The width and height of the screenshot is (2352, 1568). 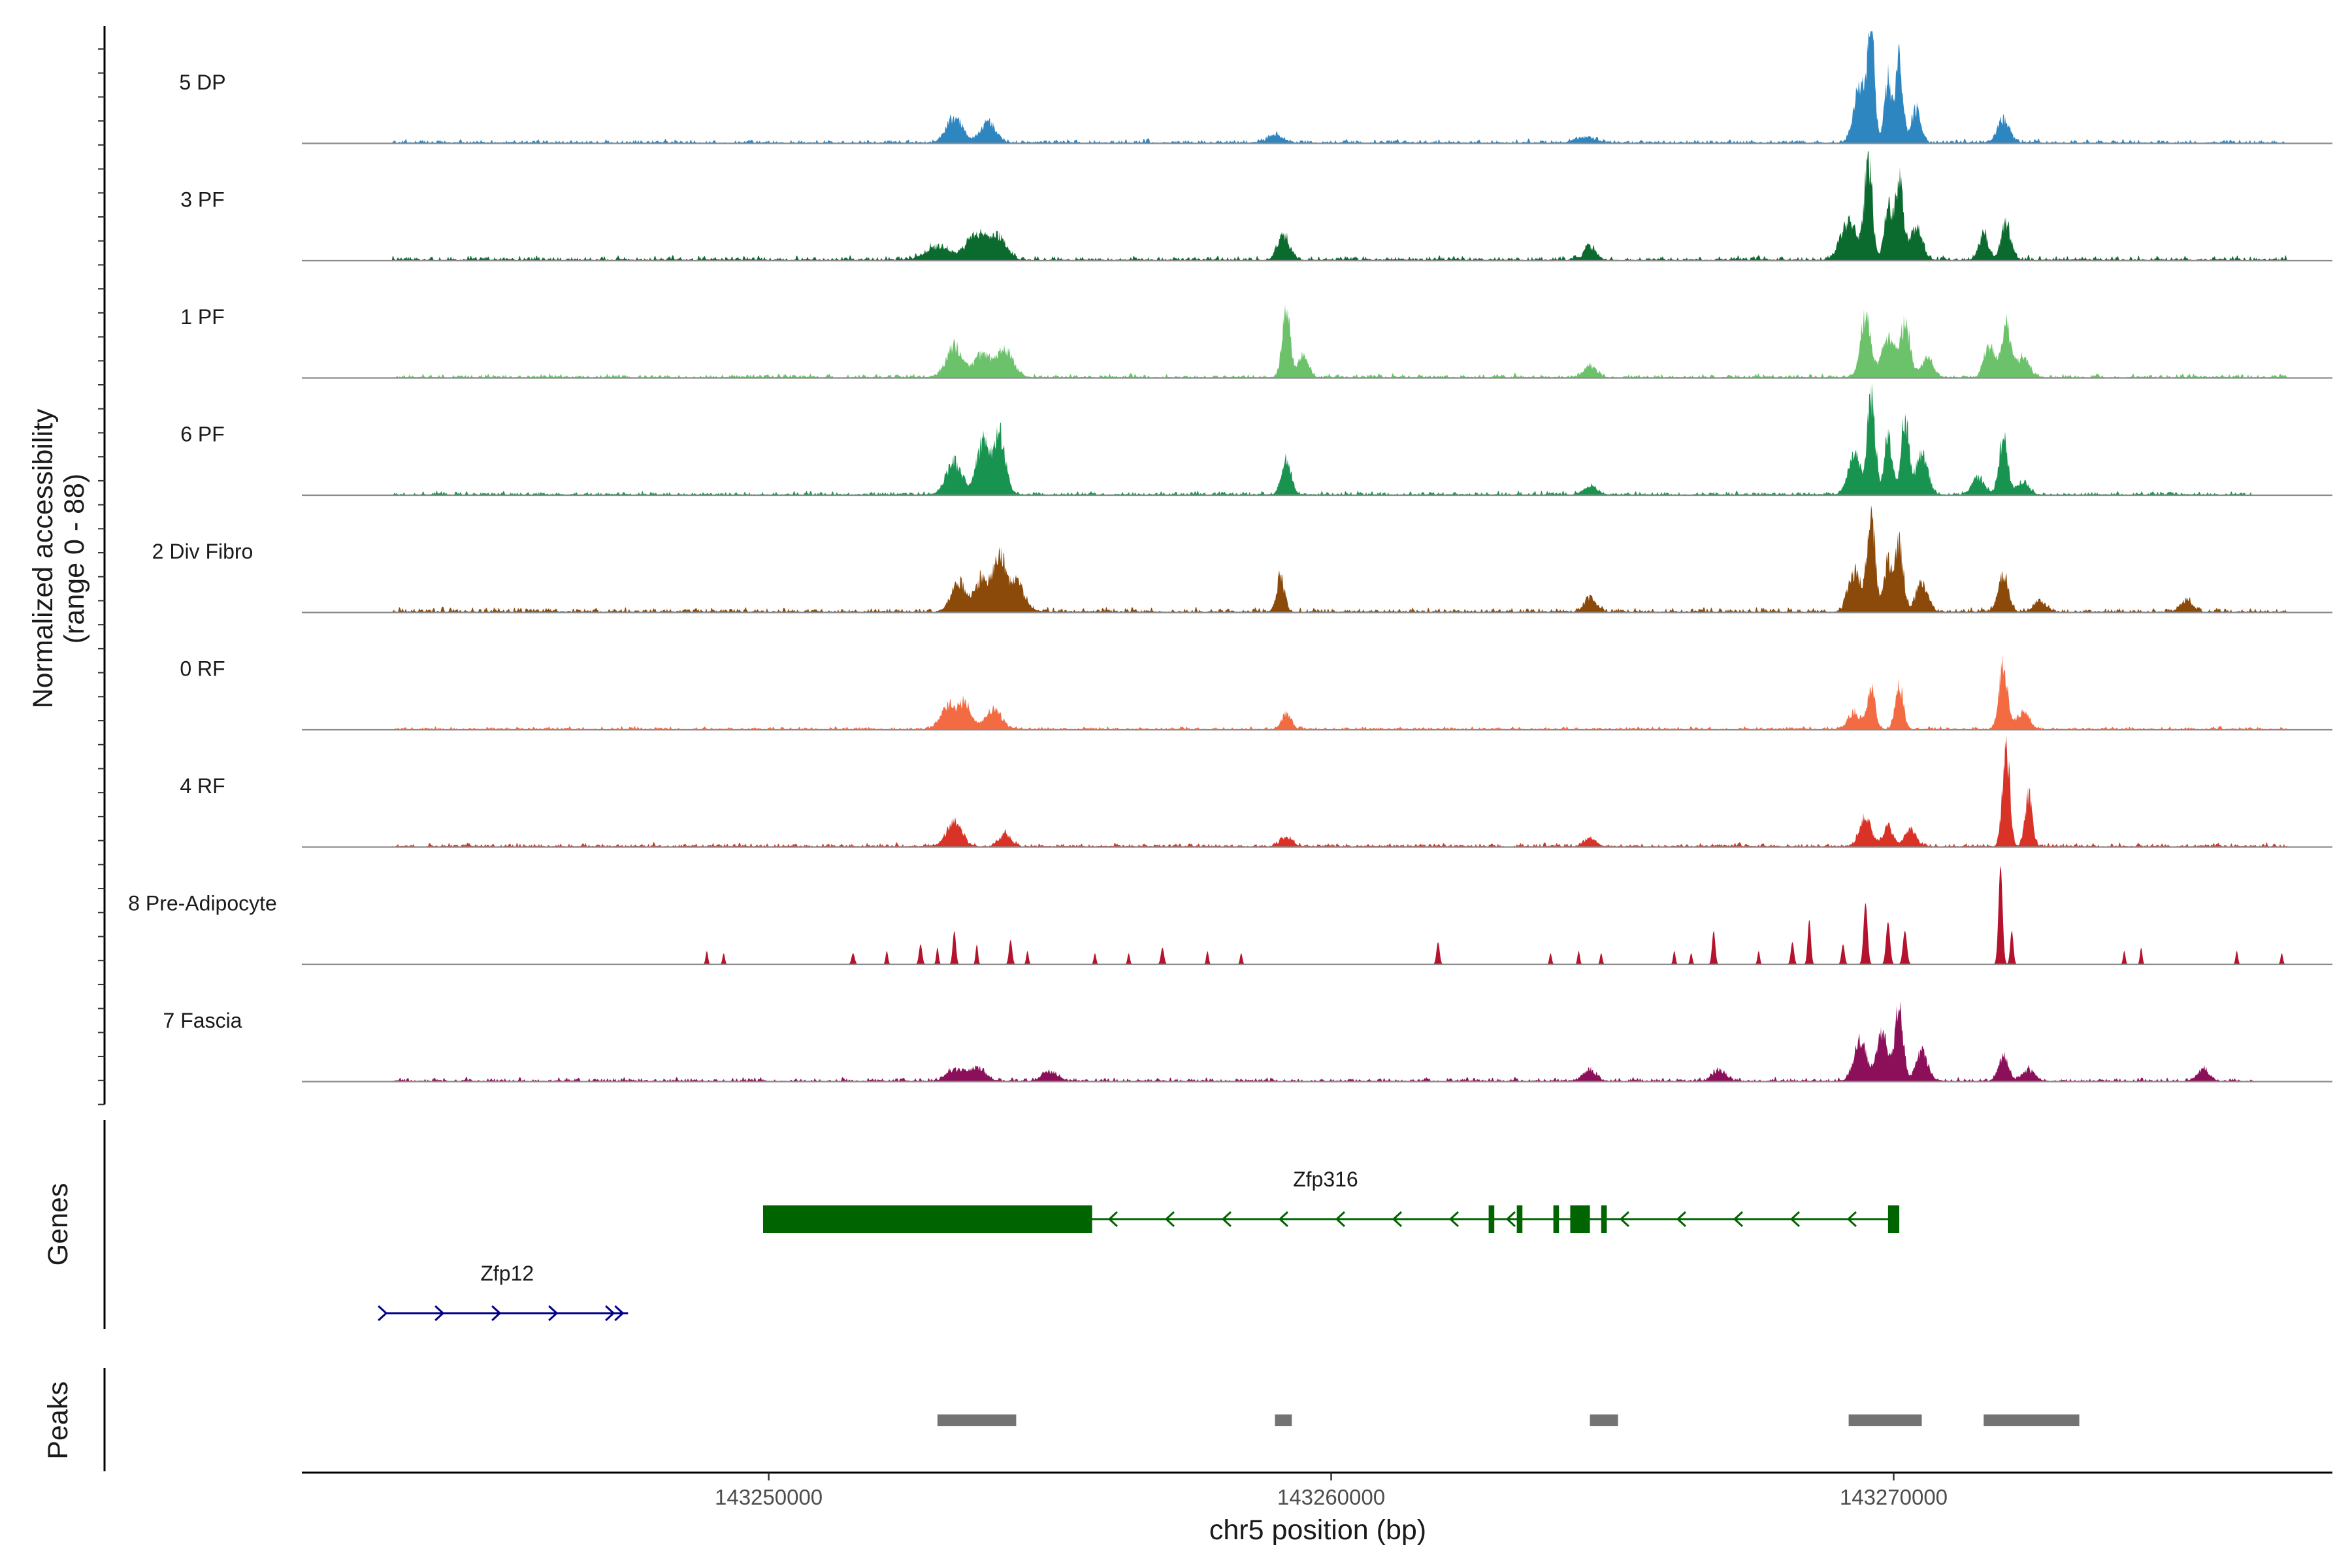 I want to click on track-7-fascia: 7 Fascia, so click(x=1247, y=1041).